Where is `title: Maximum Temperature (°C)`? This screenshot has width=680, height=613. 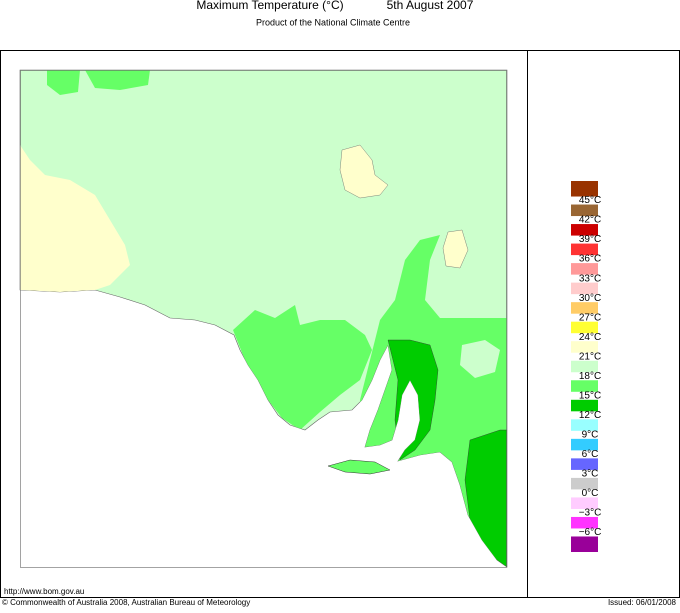
title: Maximum Temperature (°C) is located at coordinates (269, 6).